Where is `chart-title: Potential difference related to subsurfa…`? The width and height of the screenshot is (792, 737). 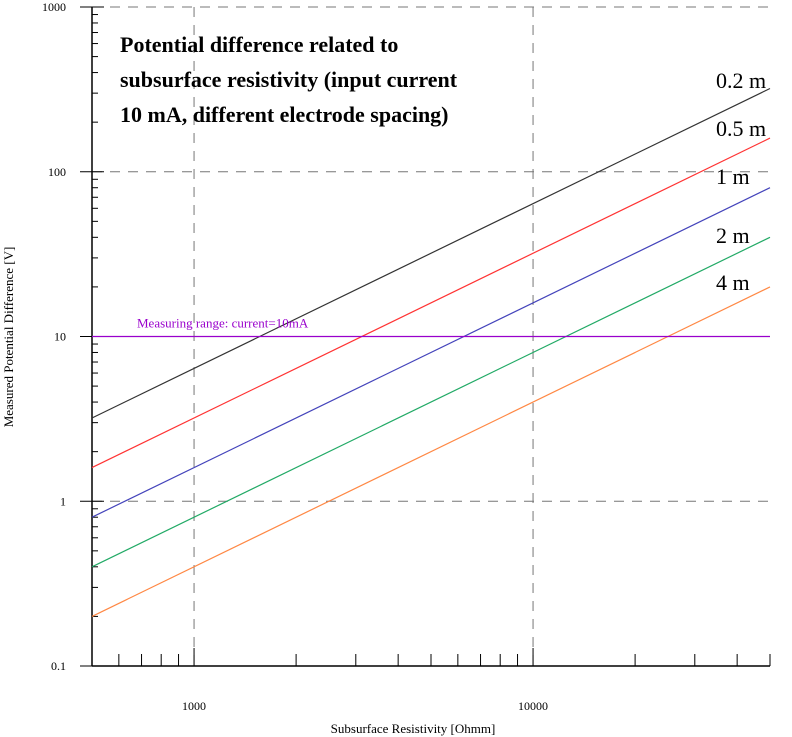
chart-title: Potential difference related to subsurfa… is located at coordinates (289, 79).